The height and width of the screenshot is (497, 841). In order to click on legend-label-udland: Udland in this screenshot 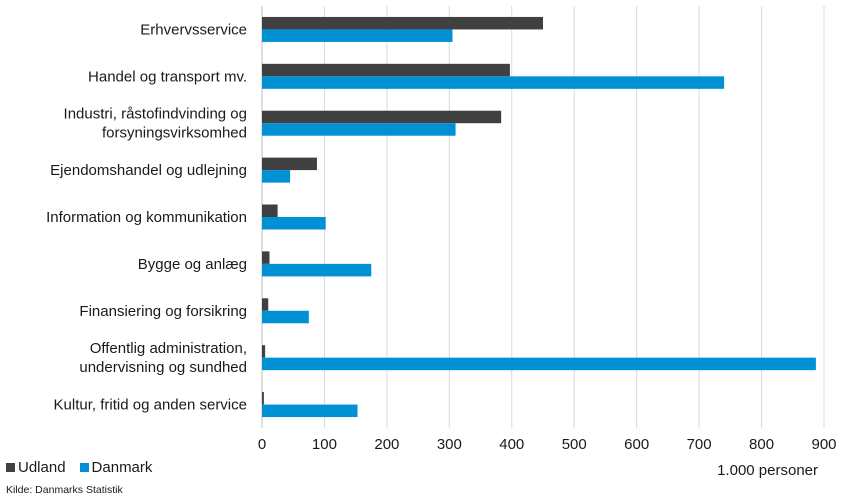, I will do `click(42, 467)`.